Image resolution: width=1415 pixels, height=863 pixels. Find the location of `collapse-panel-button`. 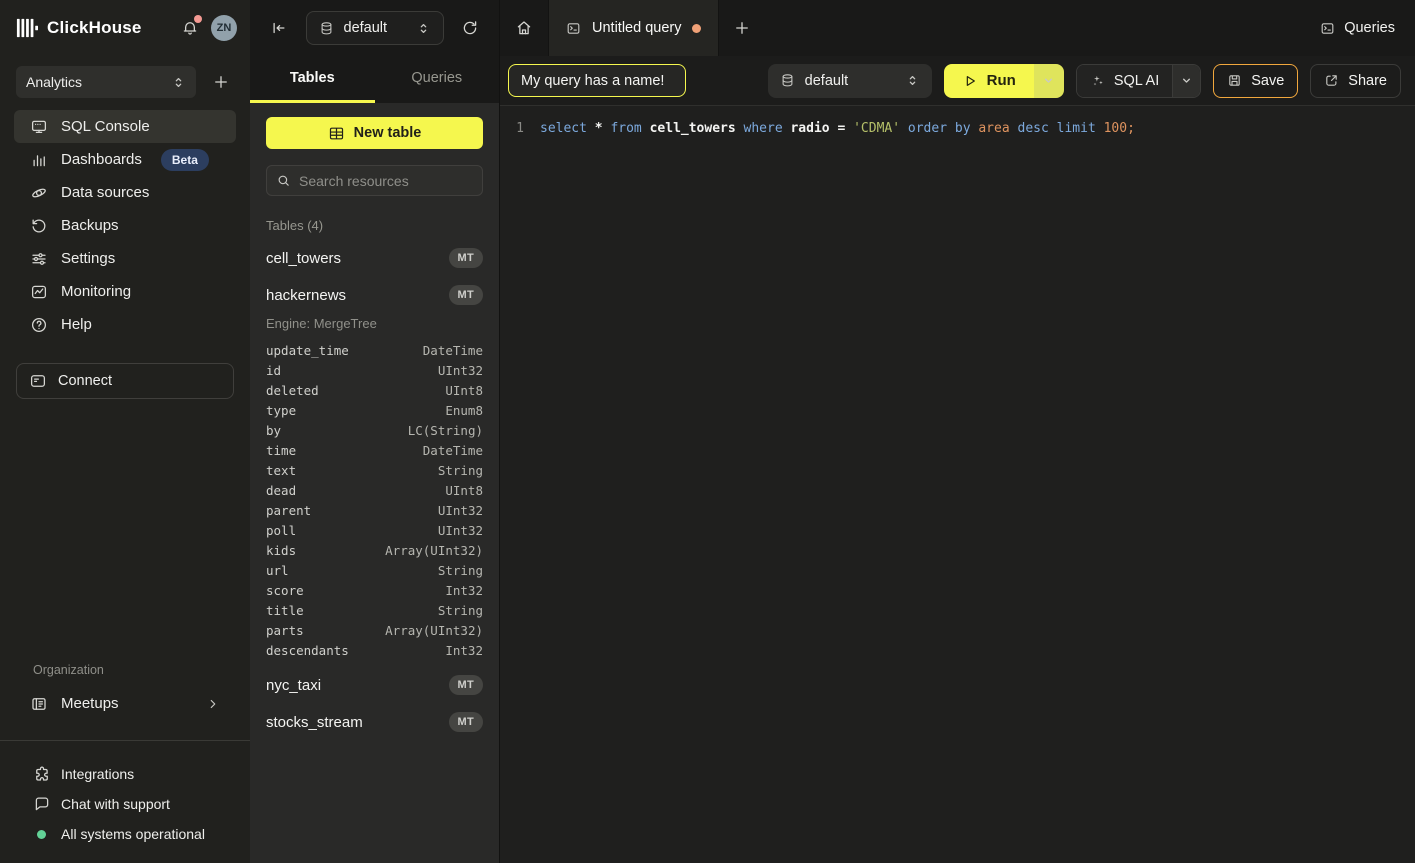

collapse-panel-button is located at coordinates (279, 28).